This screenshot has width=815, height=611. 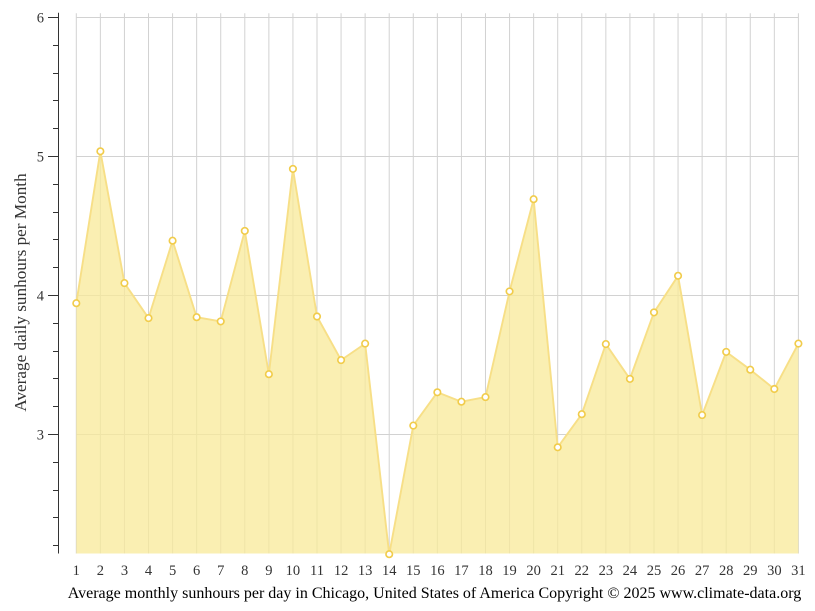 I want to click on svg-text: 1, so click(x=76, y=571).